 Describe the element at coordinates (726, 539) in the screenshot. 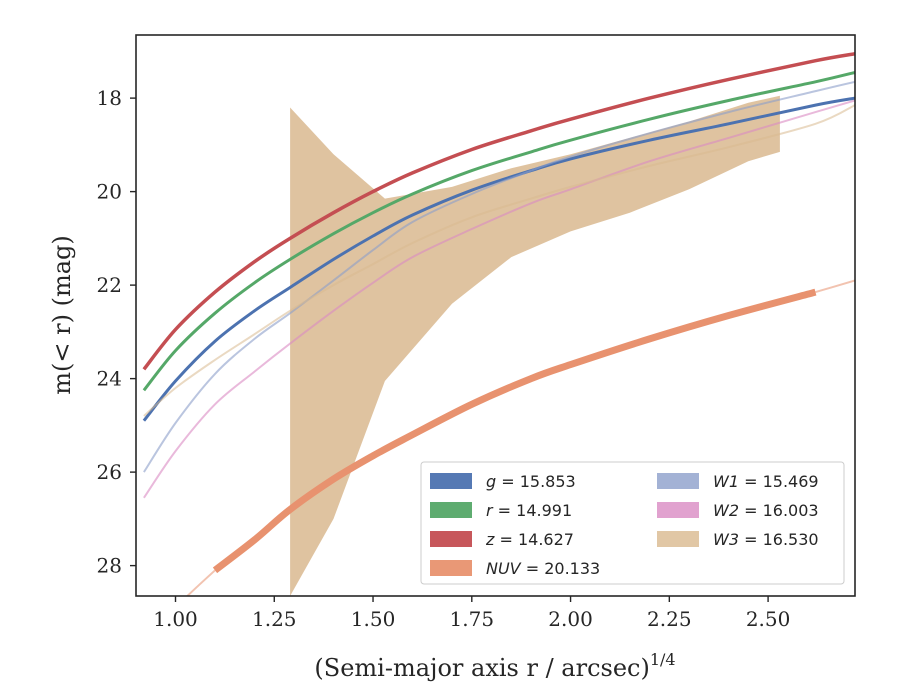

I see `legend-variable: W3` at that location.